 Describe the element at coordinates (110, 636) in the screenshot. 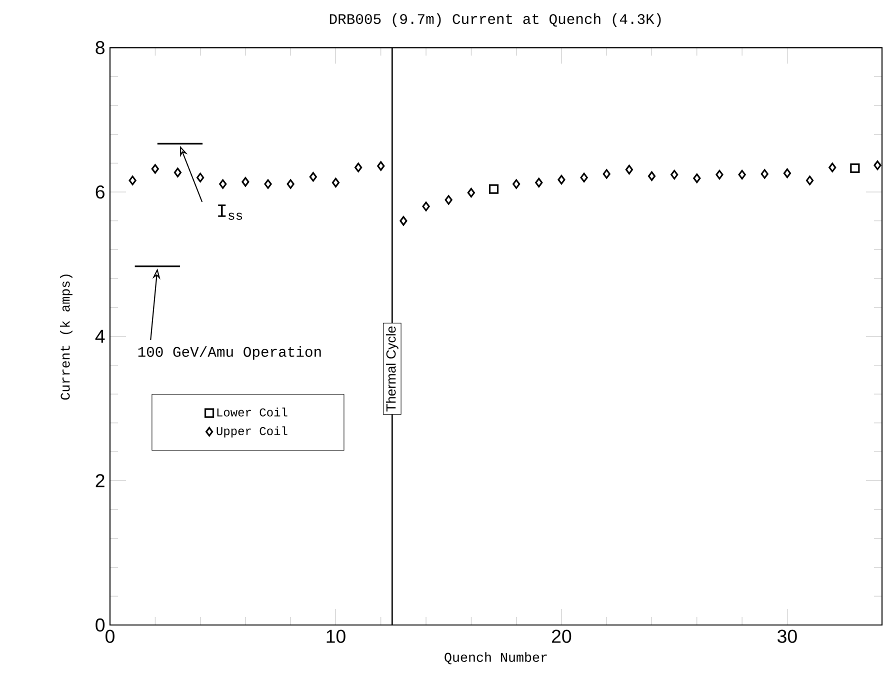

I see `x-tick-label: 0` at that location.